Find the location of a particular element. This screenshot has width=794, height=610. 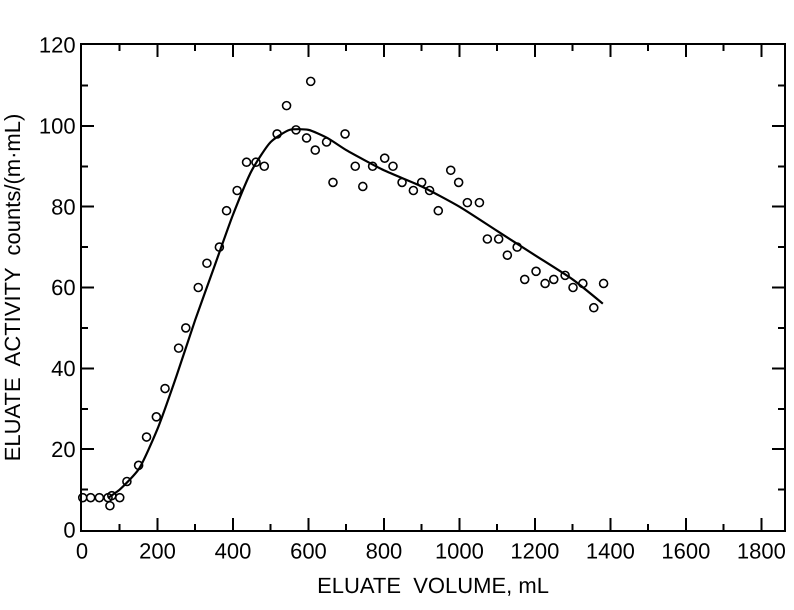

x-tick-label: 1200 is located at coordinates (535, 551).